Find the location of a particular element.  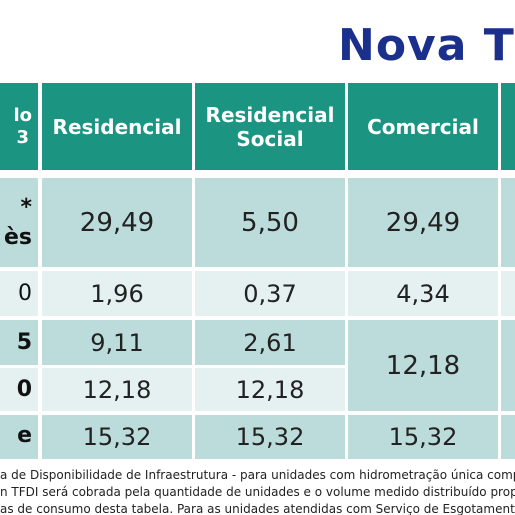

header-residencial-social: Residencial Social is located at coordinates (270, 126).